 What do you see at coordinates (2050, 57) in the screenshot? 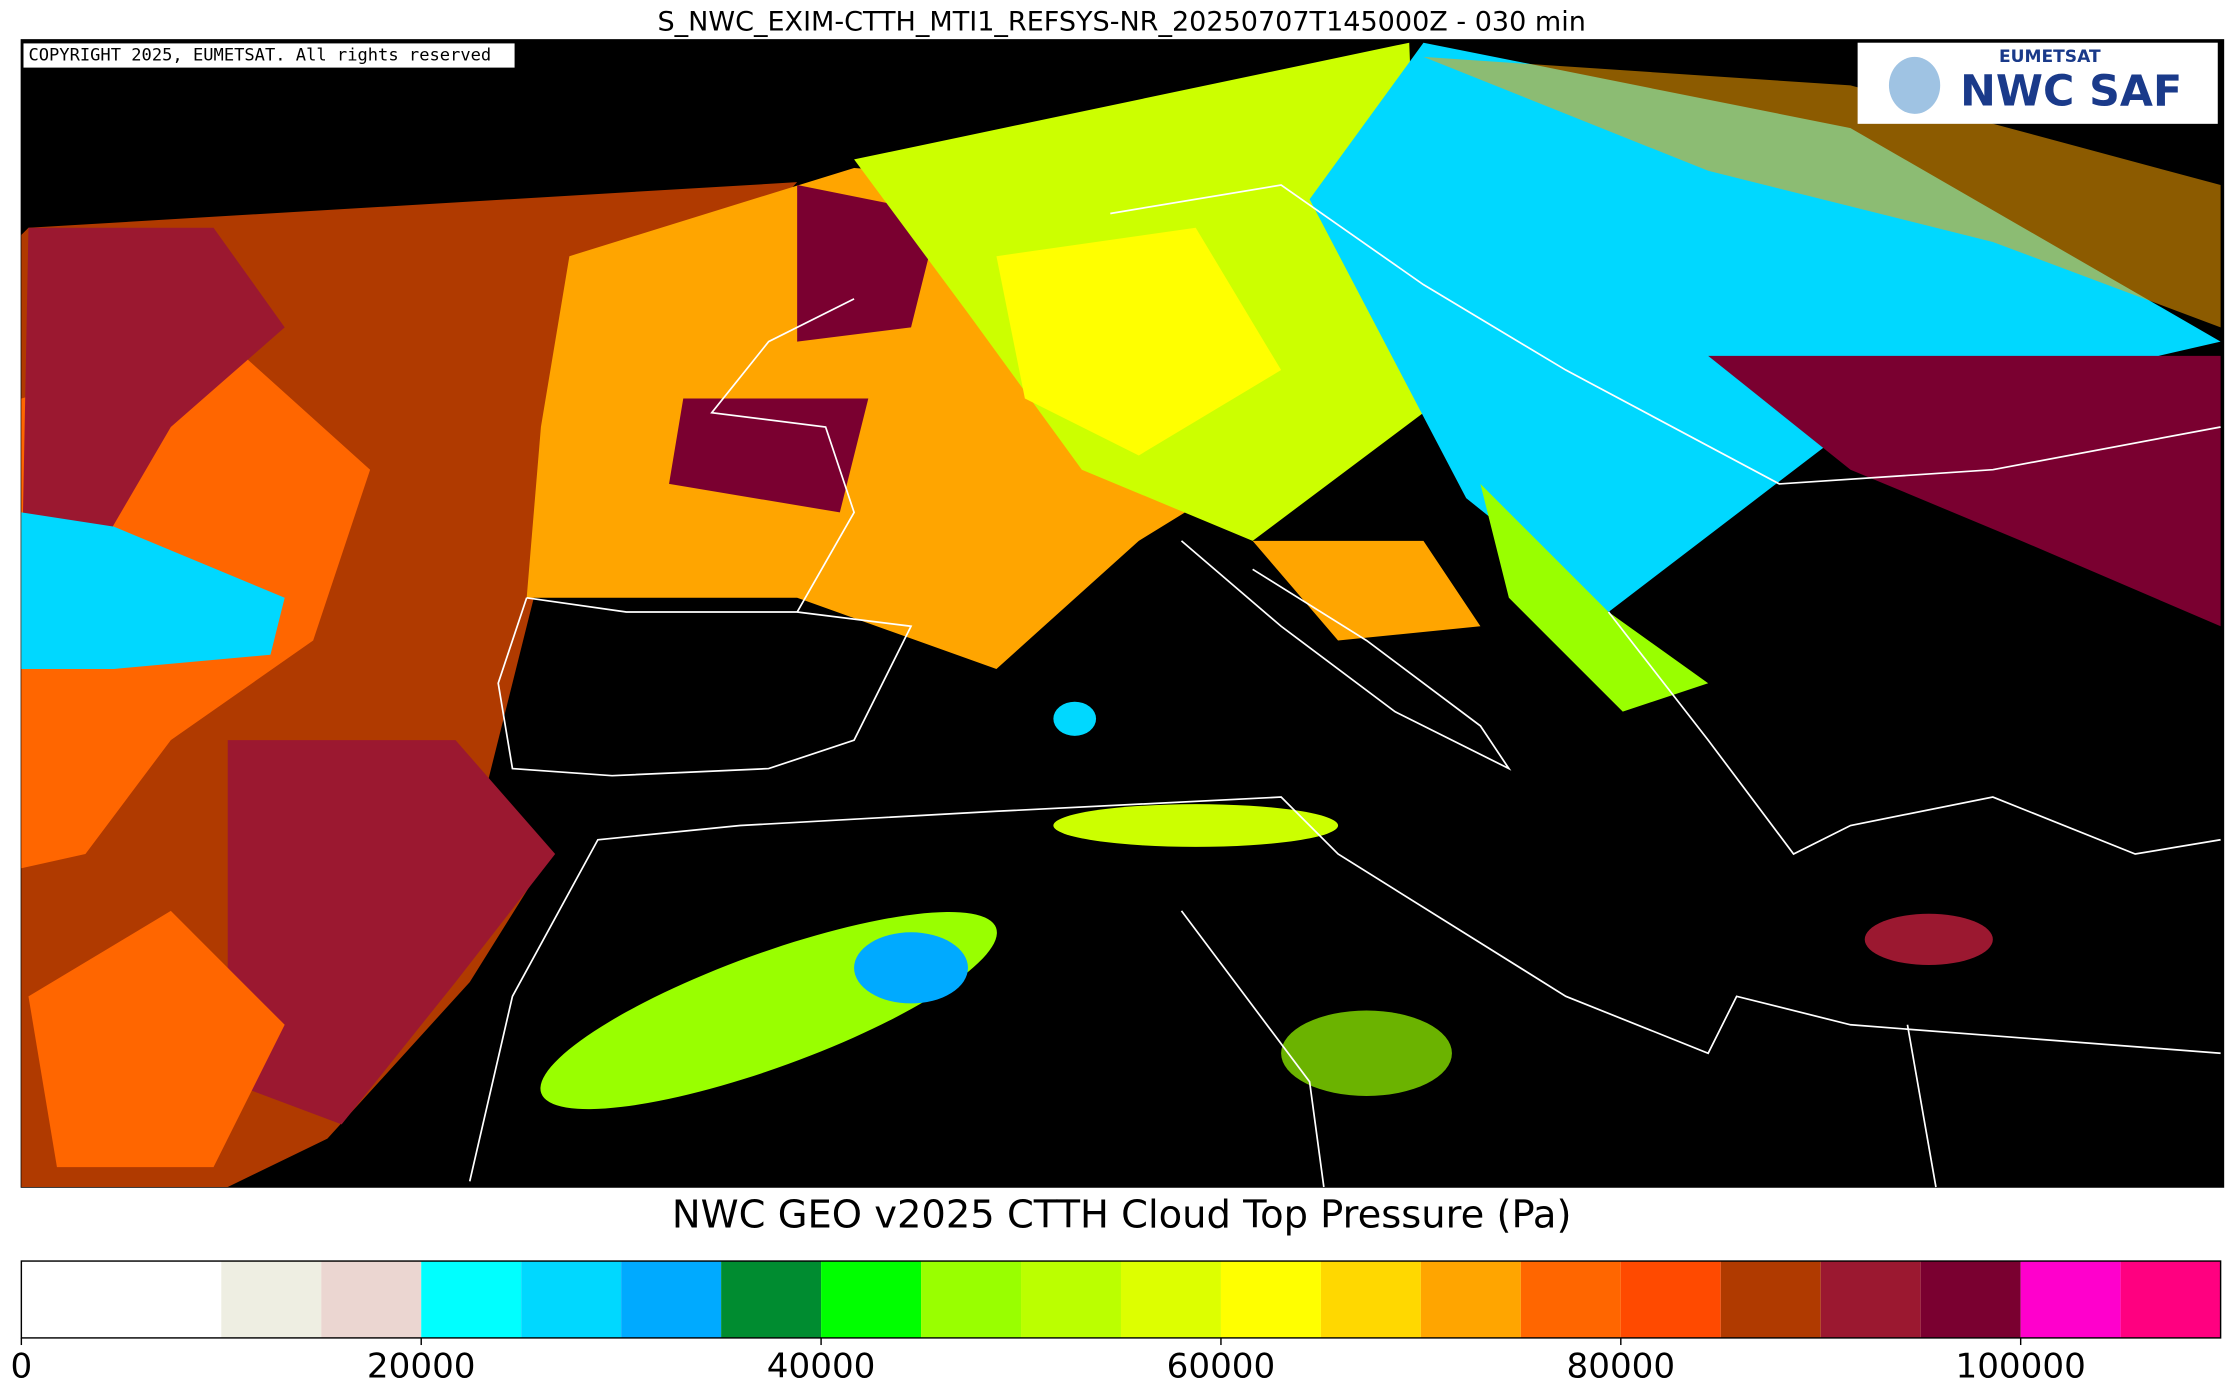
I see `logo-top: EUMETSAT` at bounding box center [2050, 57].